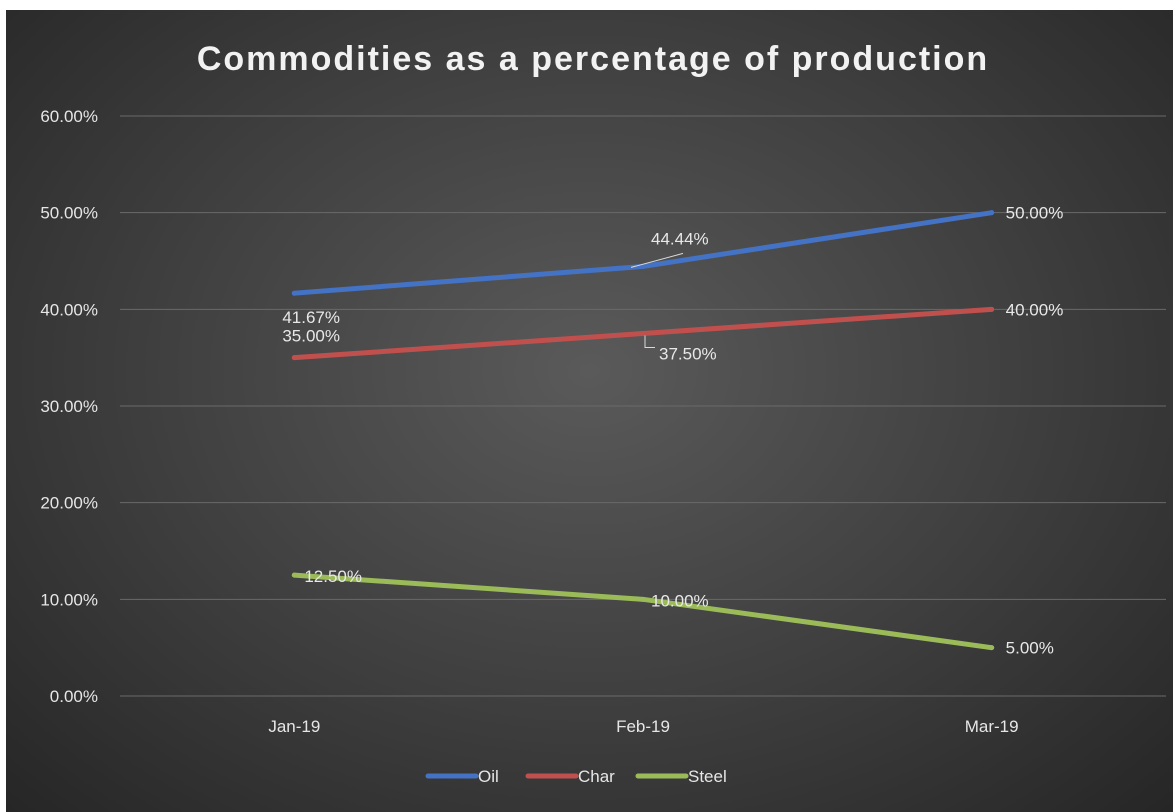 This screenshot has width=1173, height=812. Describe the element at coordinates (596, 776) in the screenshot. I see `legend-label: Char` at that location.